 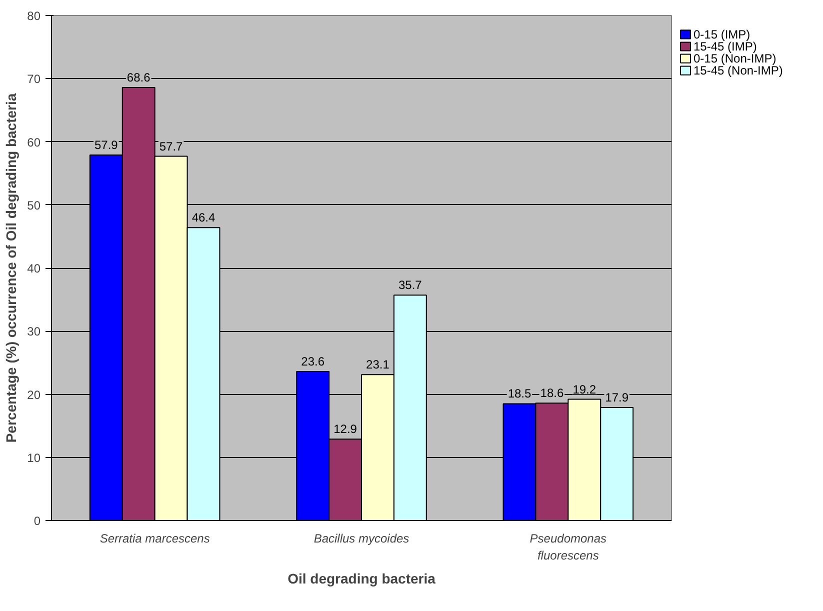 What do you see at coordinates (34, 395) in the screenshot?
I see `y-tick-label: 20` at bounding box center [34, 395].